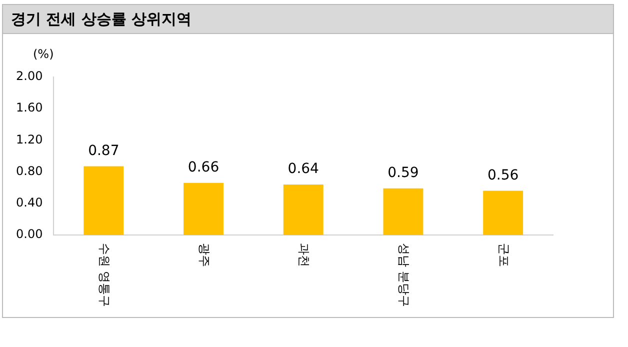  Describe the element at coordinates (403, 173) in the screenshot. I see `data-label: 0.59` at that location.